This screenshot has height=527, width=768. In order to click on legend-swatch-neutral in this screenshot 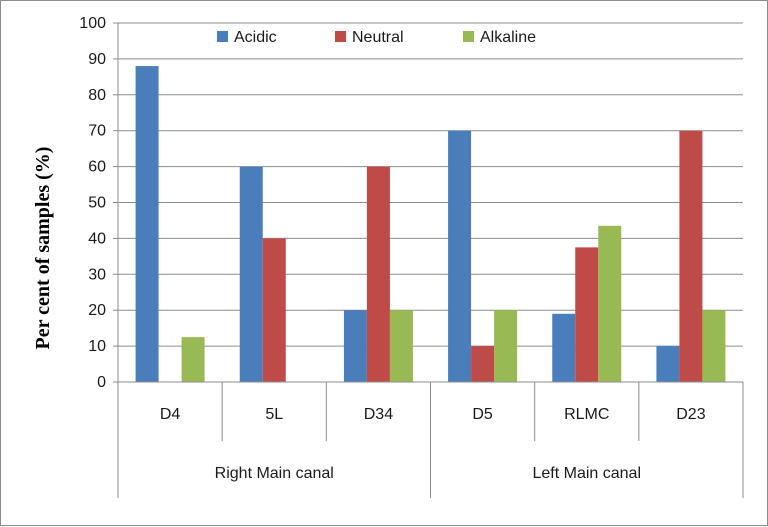, I will do `click(340, 36)`.